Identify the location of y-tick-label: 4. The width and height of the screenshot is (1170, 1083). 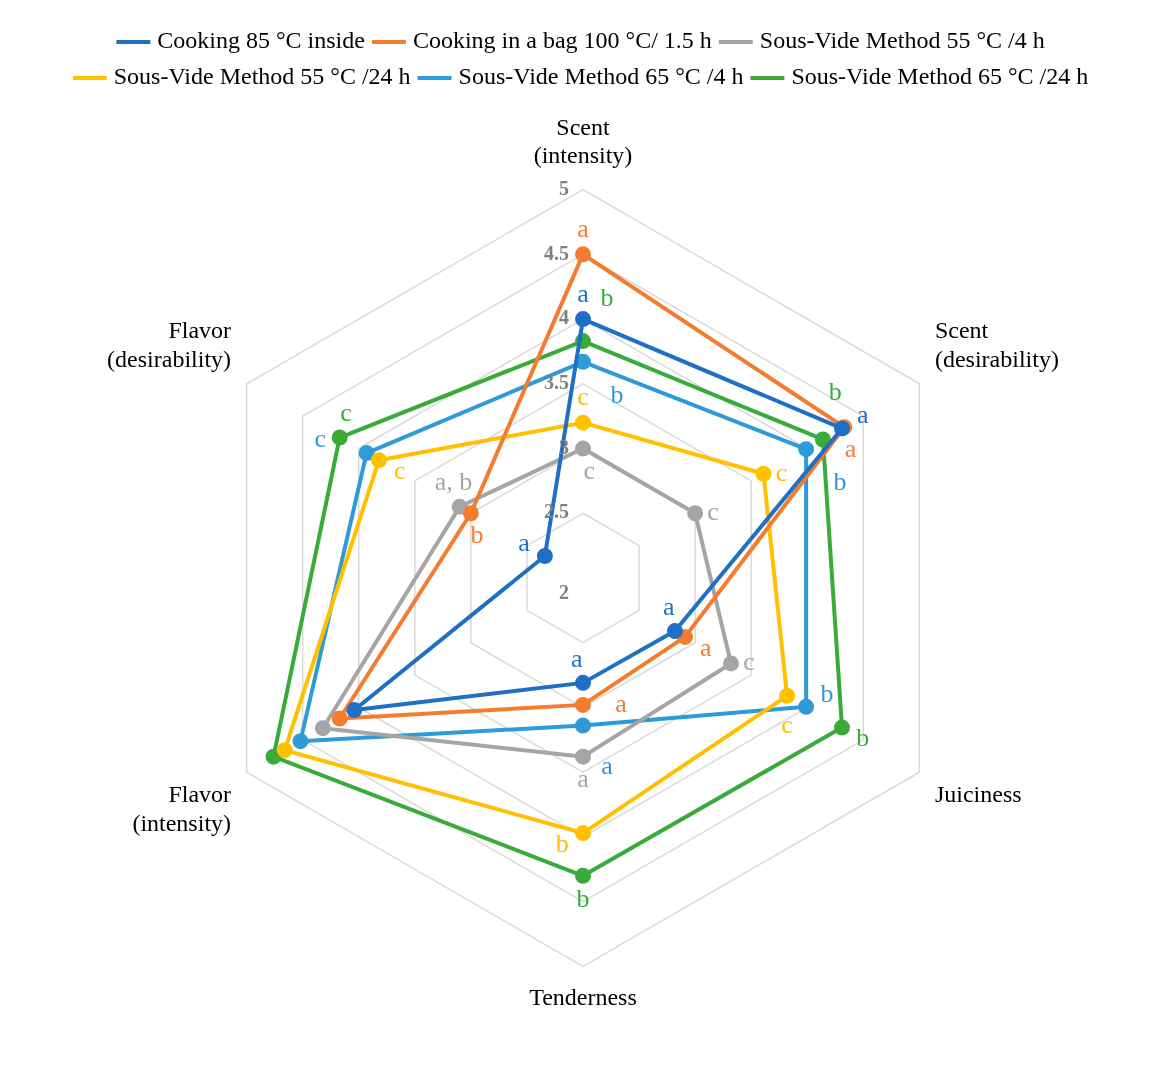
(564, 317).